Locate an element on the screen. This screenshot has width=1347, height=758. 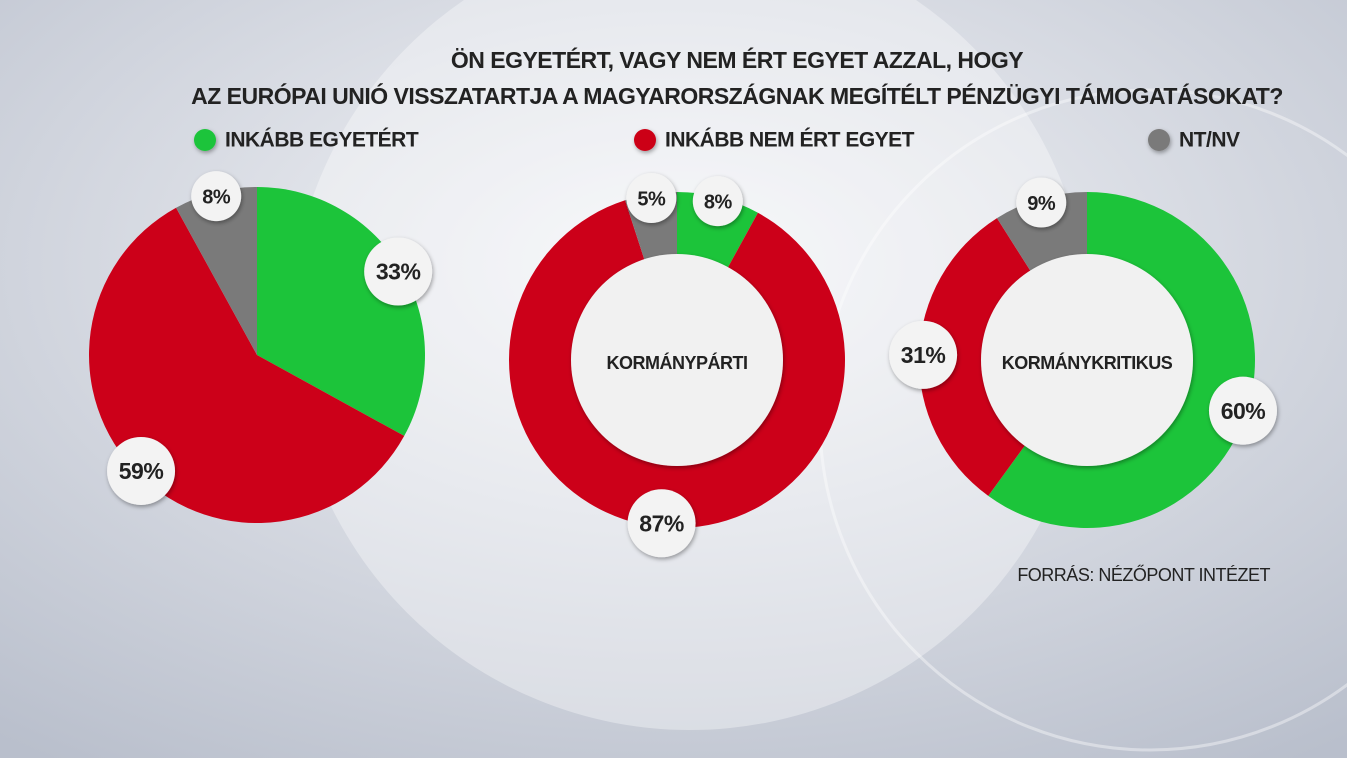
value-label: 9% is located at coordinates (1041, 204).